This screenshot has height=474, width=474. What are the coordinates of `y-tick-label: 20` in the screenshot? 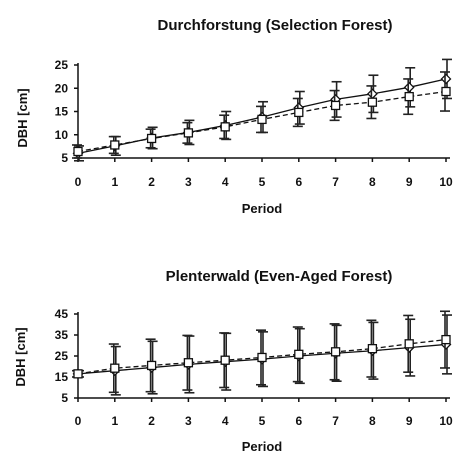 It's located at (62, 88).